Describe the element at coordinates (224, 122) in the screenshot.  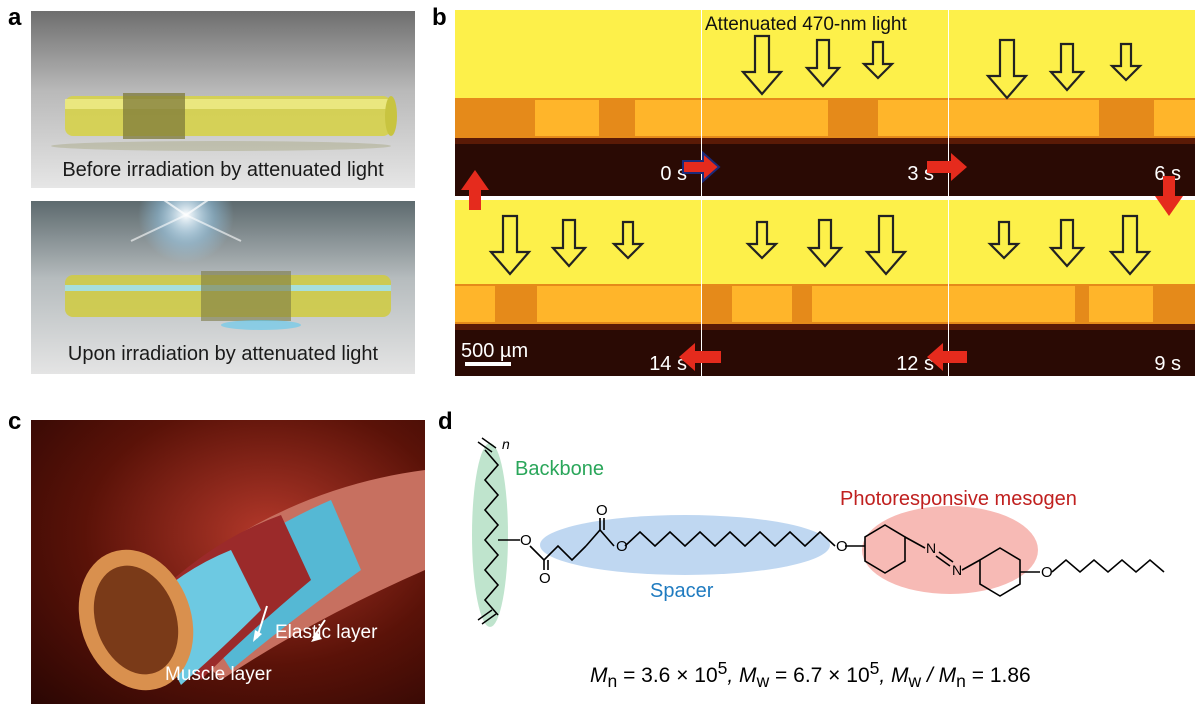
I see `glass-tube-before` at that location.